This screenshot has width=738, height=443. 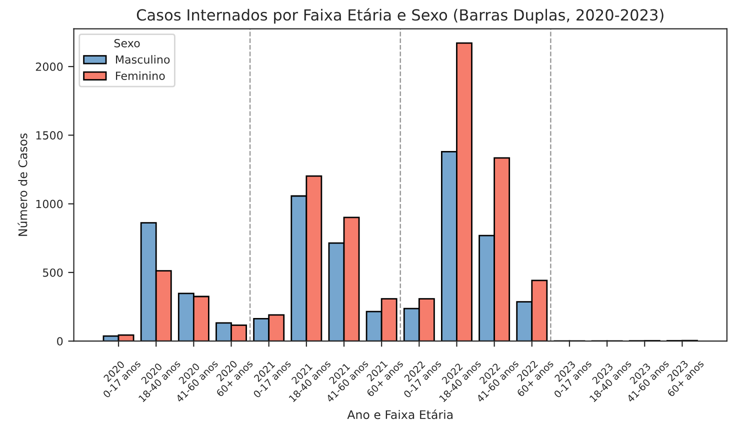 I want to click on y-tick-label: 2000, so click(x=49, y=66).